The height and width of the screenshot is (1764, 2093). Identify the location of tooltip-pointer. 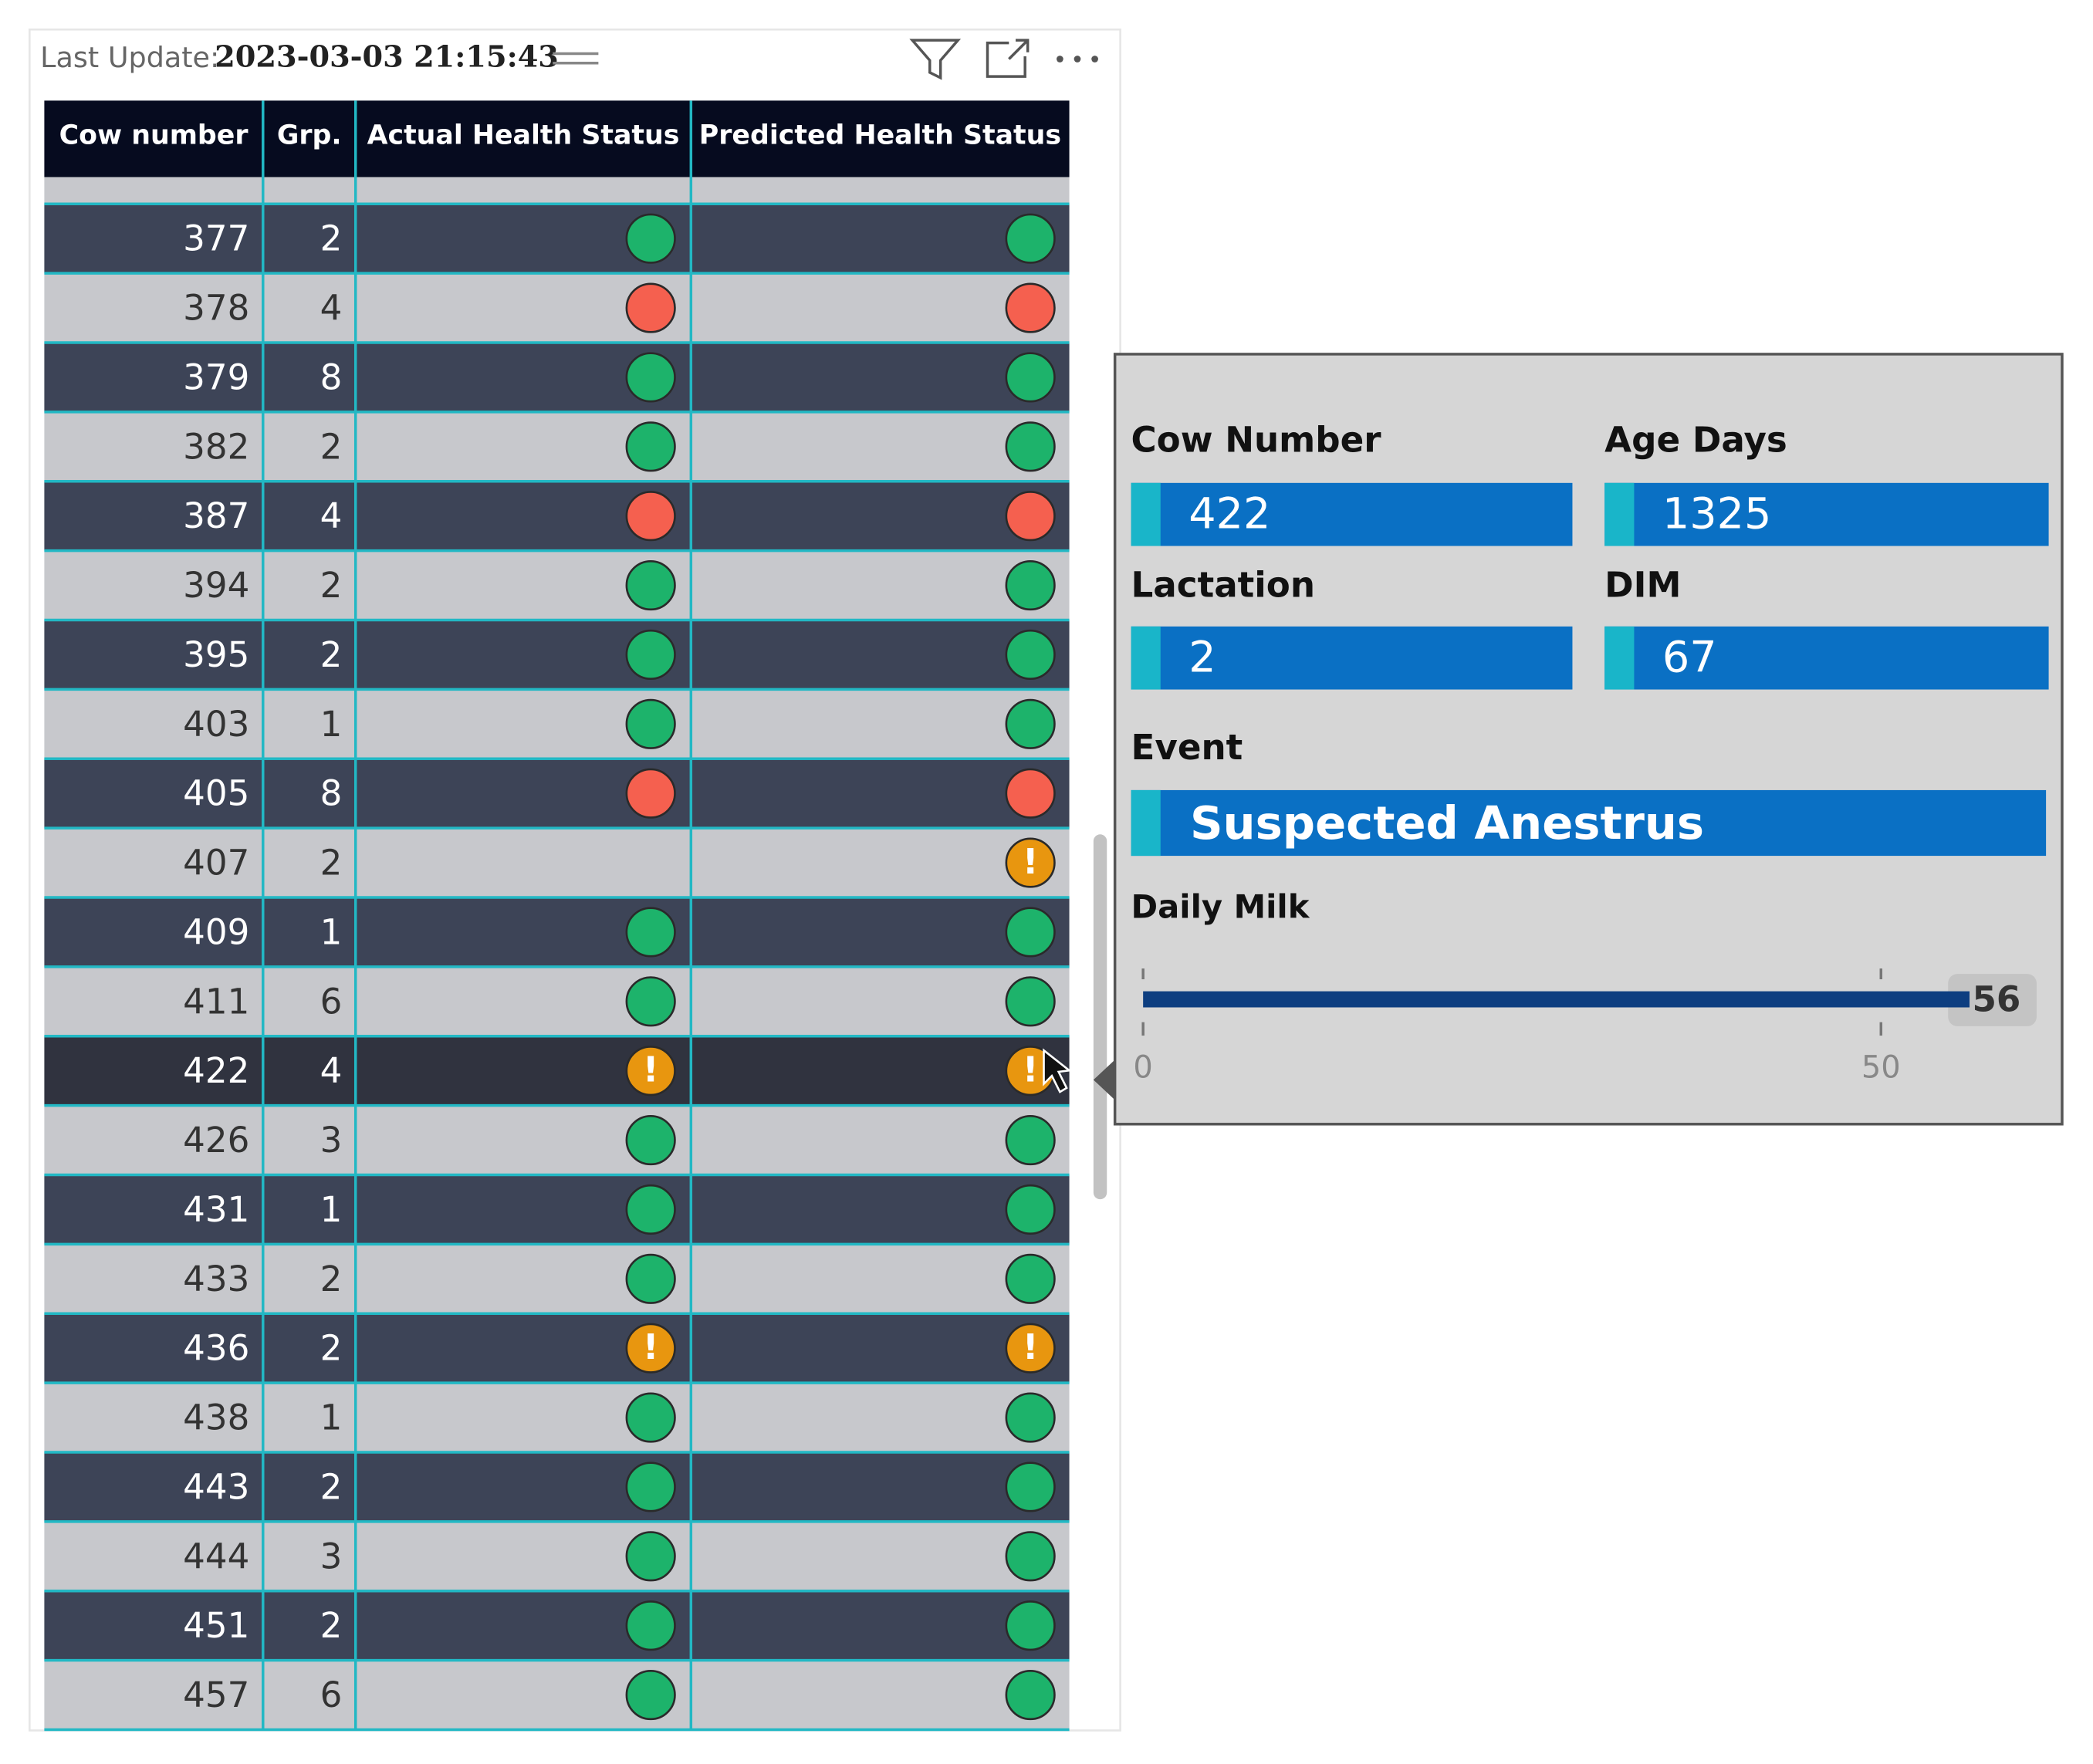
(1104, 1079).